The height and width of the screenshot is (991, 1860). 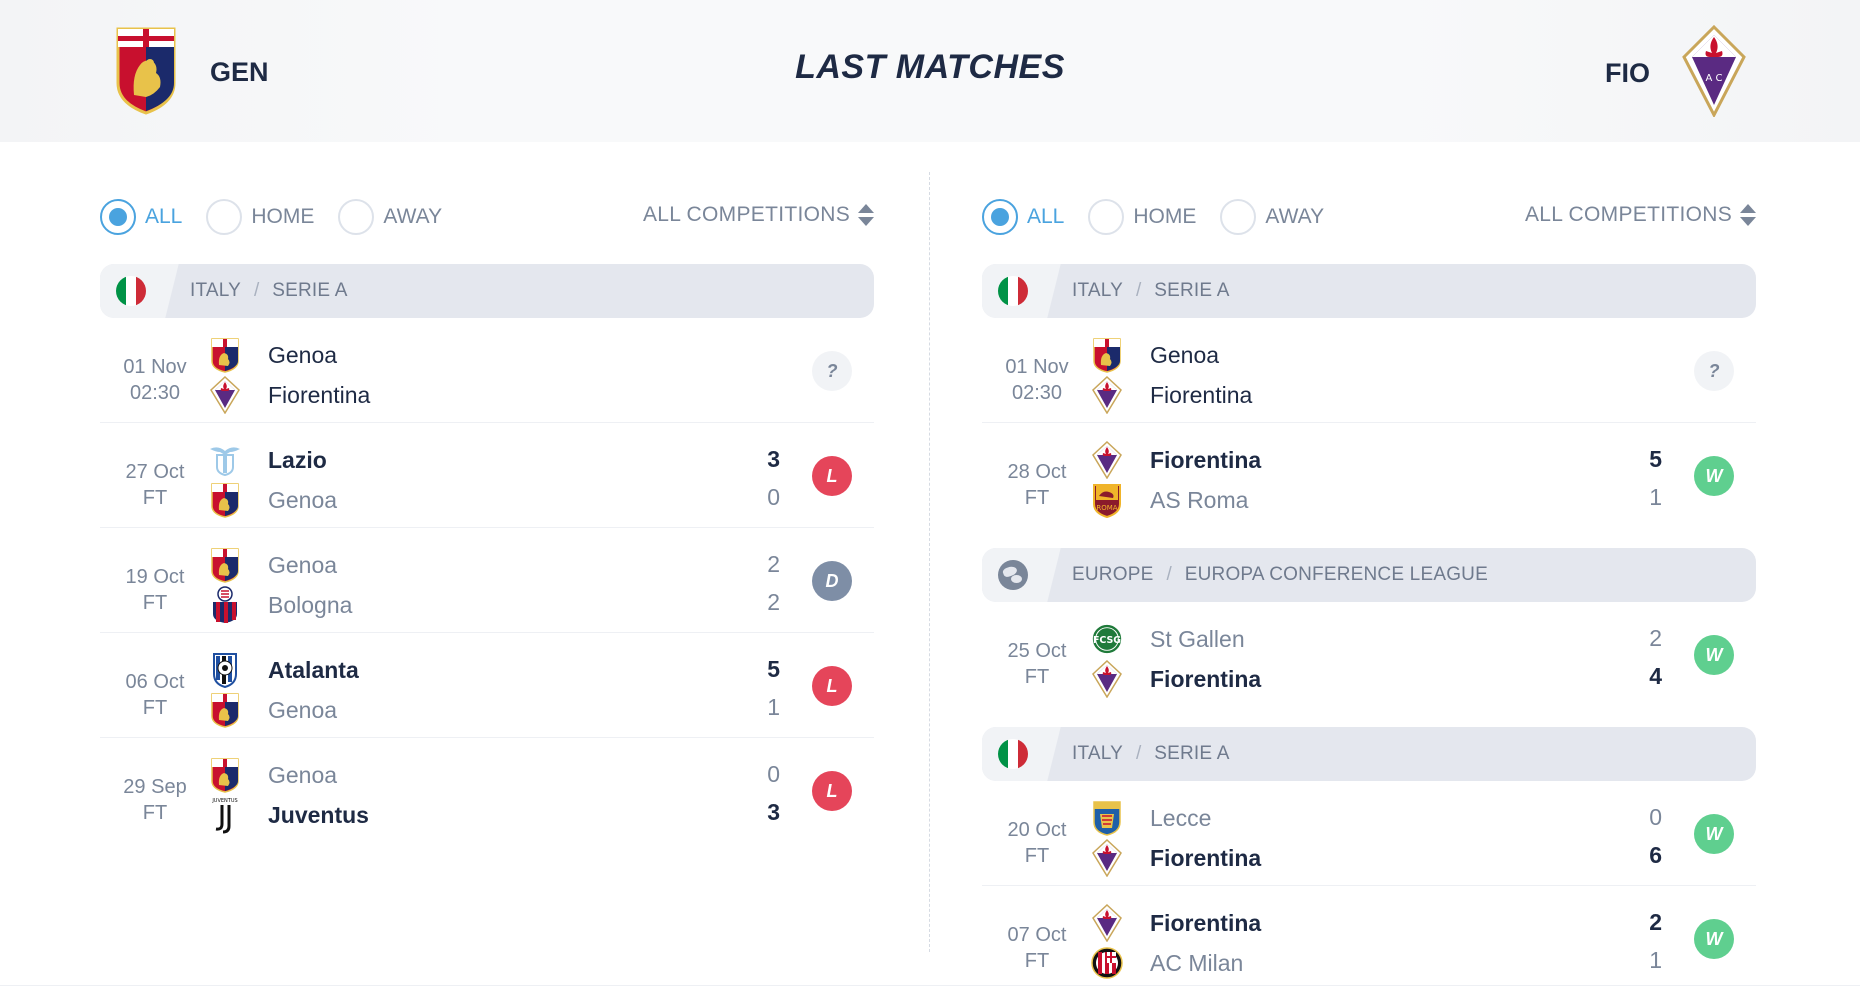 I want to click on match-day: 07 Oct, so click(x=1037, y=935).